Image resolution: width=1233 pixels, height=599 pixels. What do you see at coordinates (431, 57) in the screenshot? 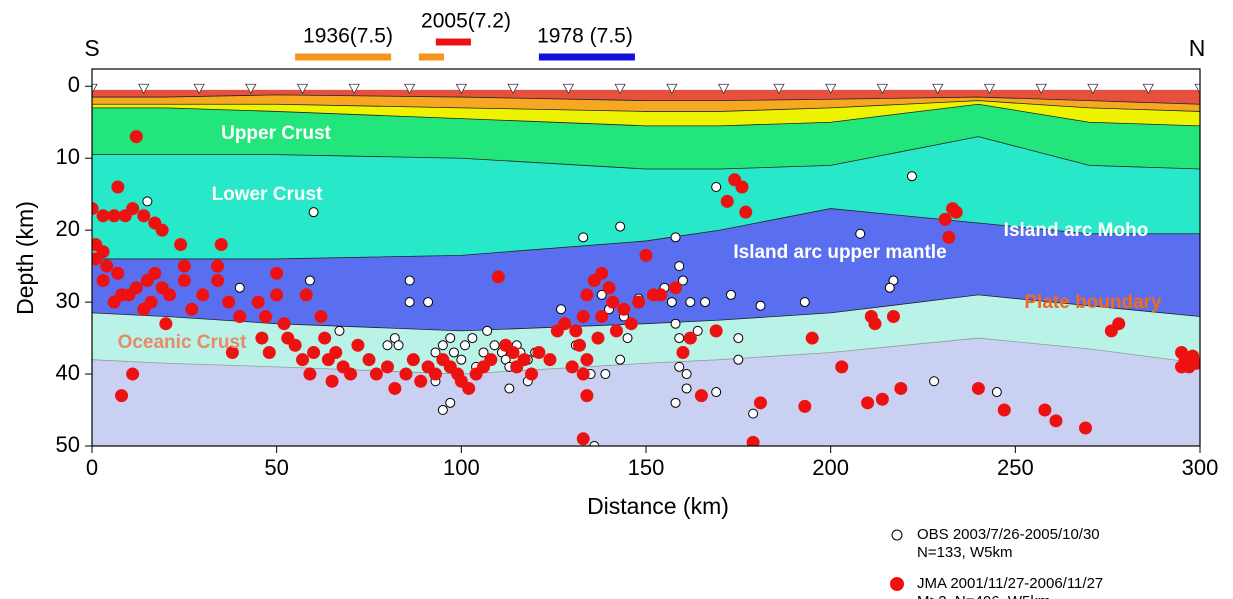
I see `event-bar` at bounding box center [431, 57].